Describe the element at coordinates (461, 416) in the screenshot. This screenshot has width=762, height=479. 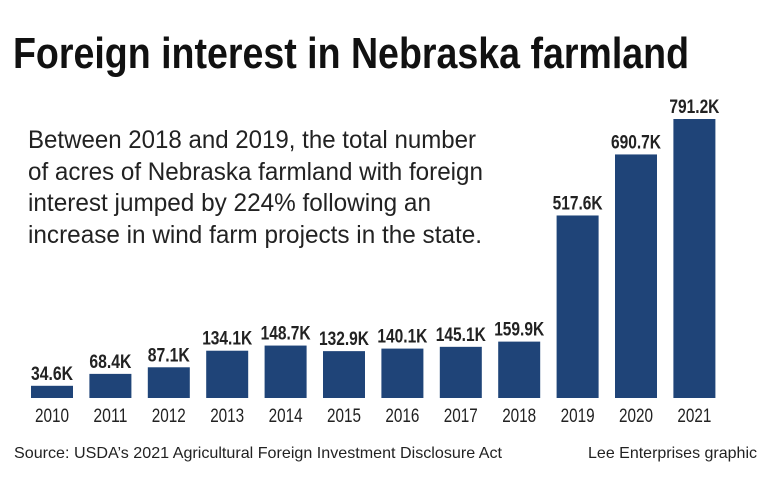
I see `x-tick-label: 2017` at that location.